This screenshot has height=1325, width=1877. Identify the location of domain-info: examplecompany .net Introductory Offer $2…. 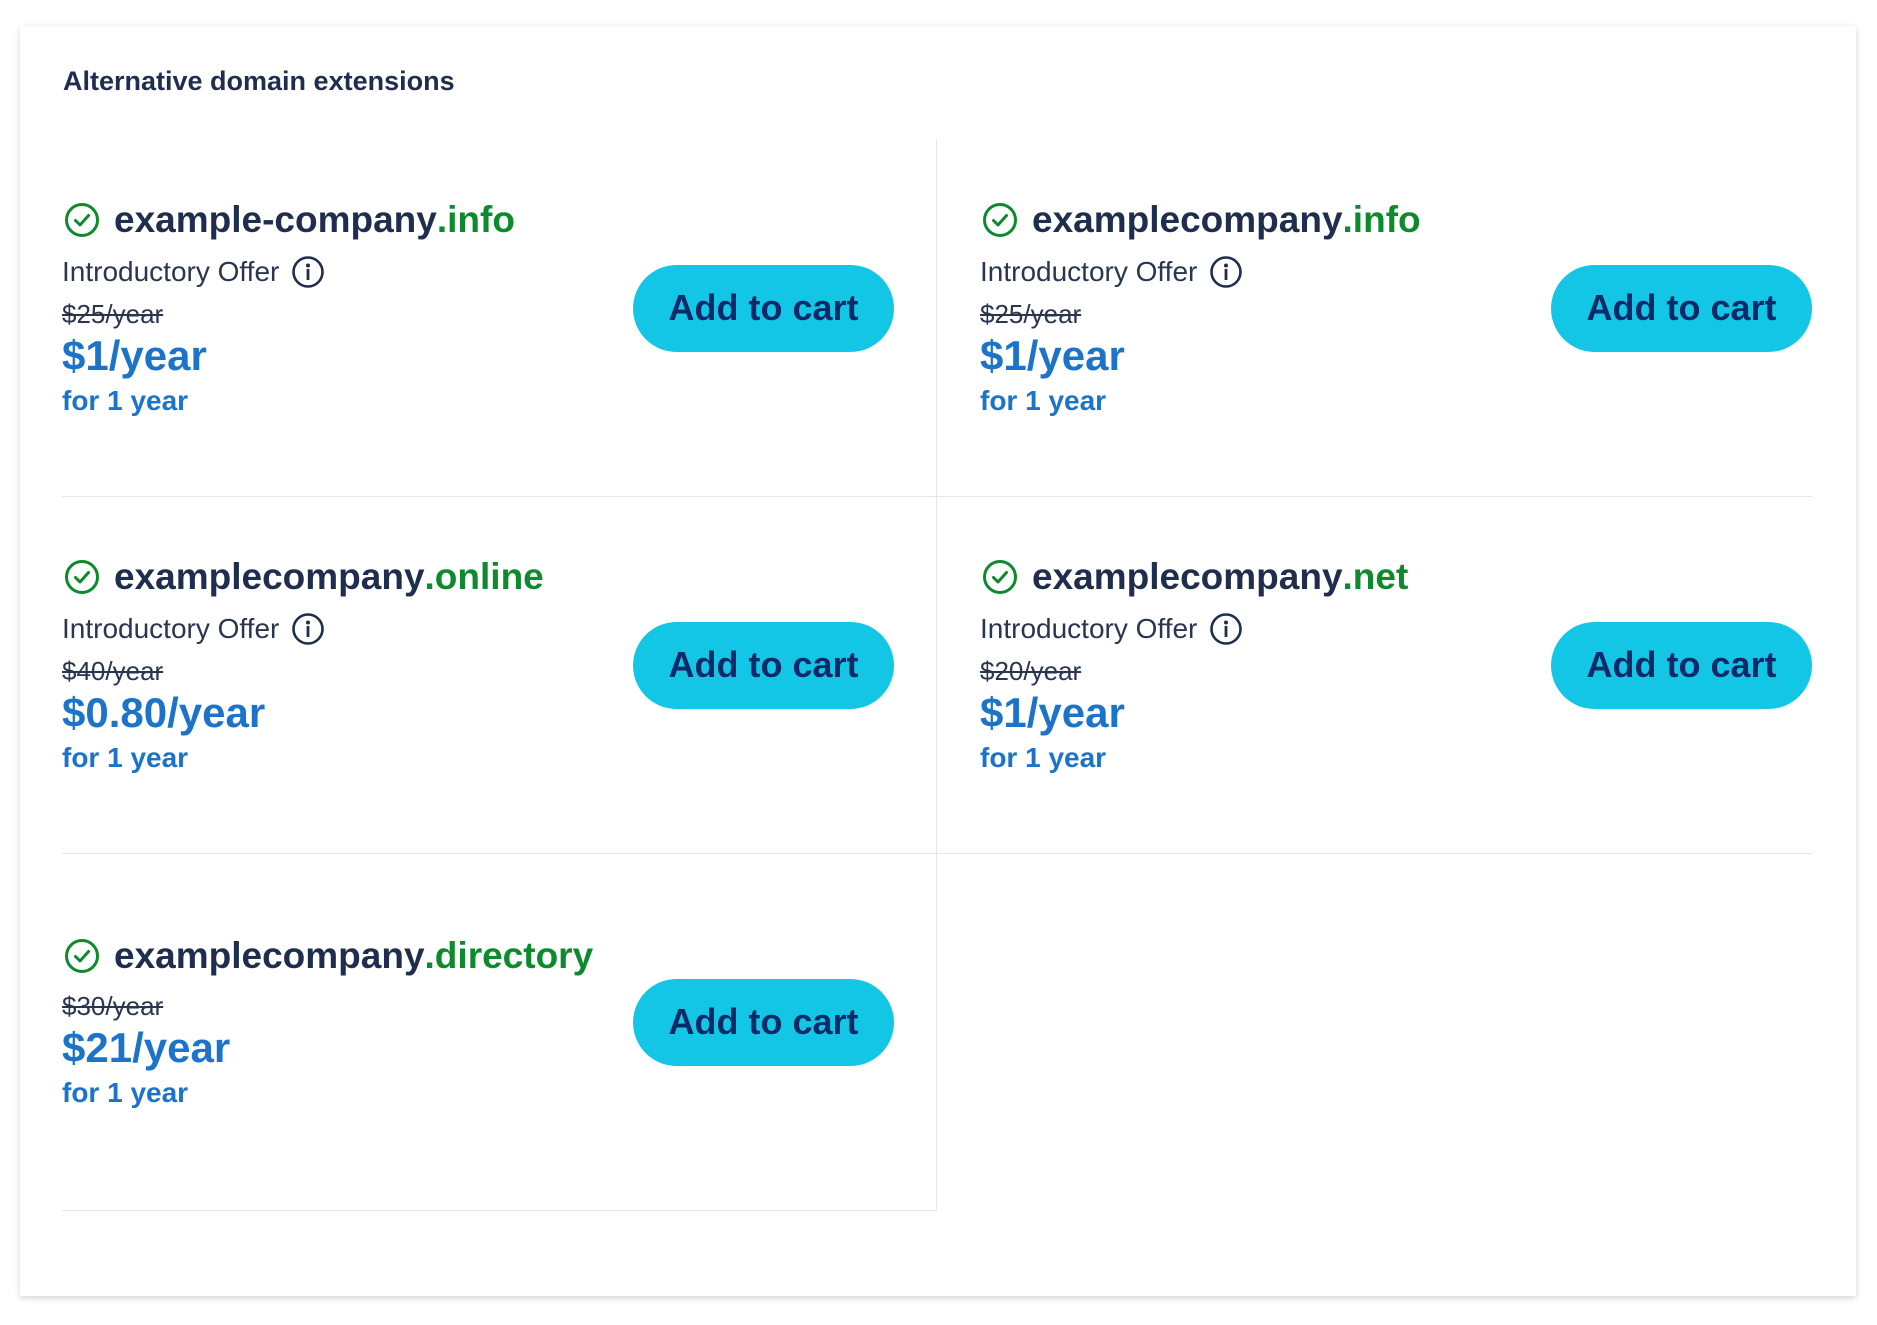
(1194, 664).